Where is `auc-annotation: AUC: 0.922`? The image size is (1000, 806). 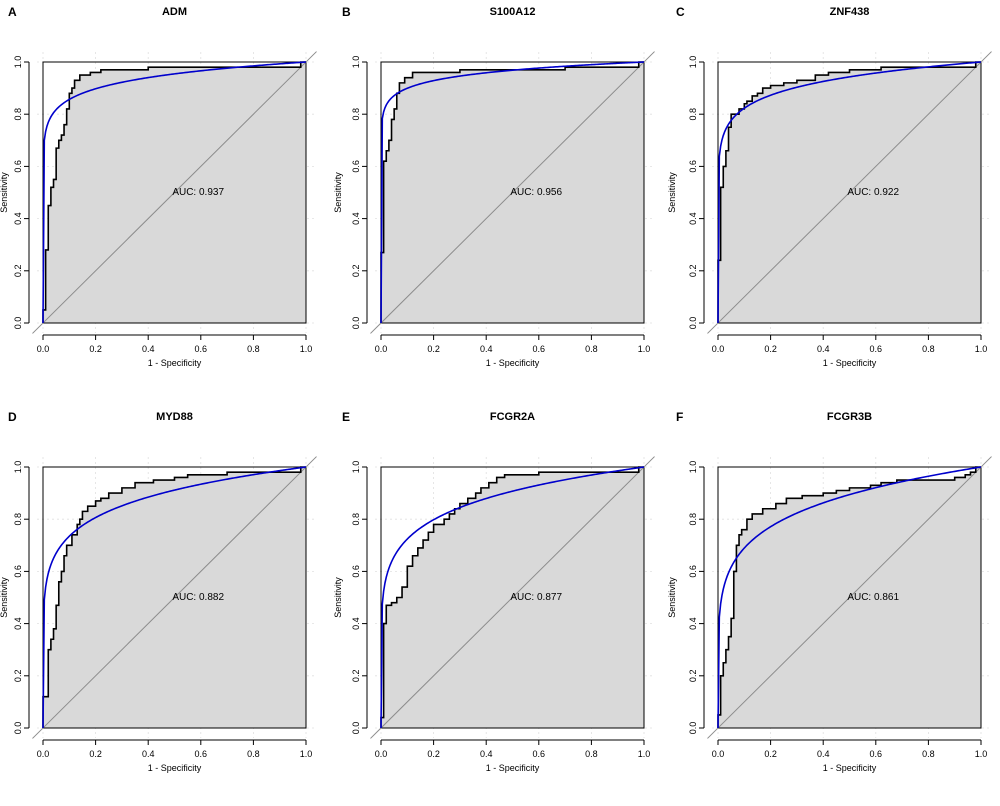
auc-annotation: AUC: 0.922 is located at coordinates (873, 192).